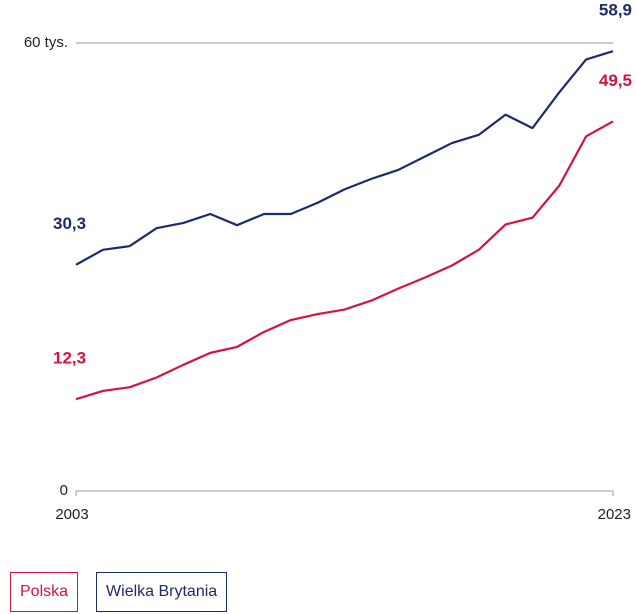 The height and width of the screenshot is (614, 637). I want to click on legend-entry: Wielka Brytania, so click(162, 592).